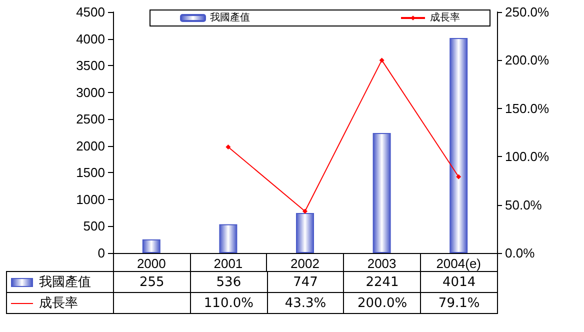 This screenshot has height=332, width=584. I want to click on x-tick-label: 2004(e), so click(459, 263).